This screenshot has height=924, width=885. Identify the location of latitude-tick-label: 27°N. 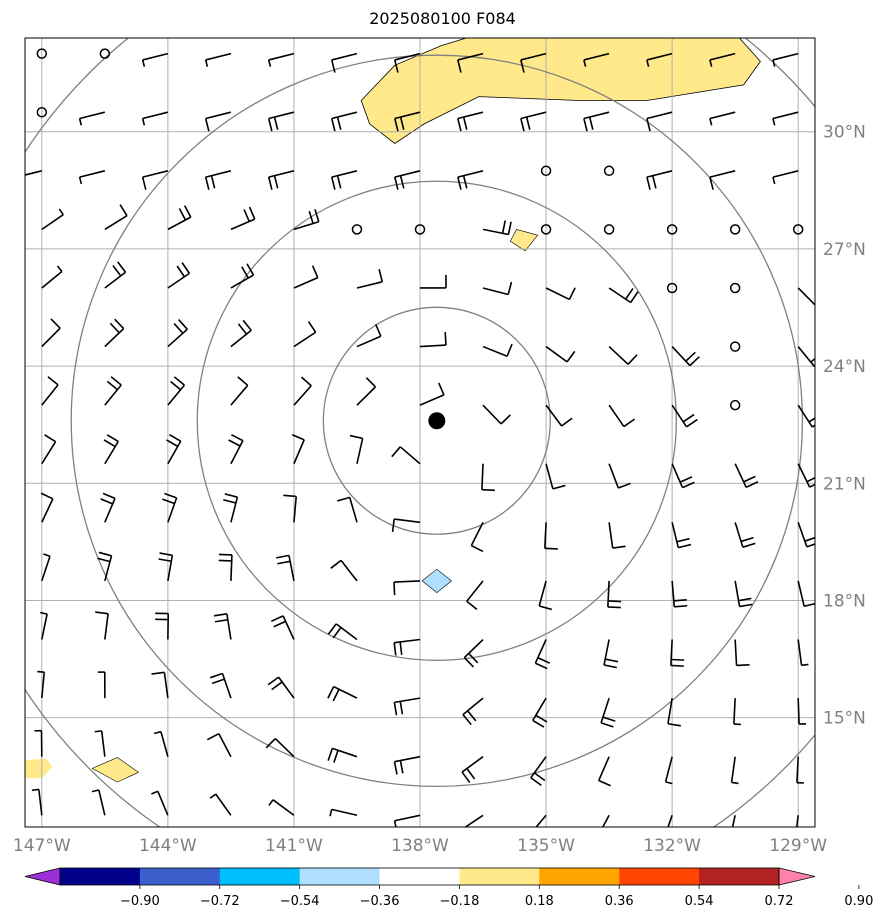
(844, 250).